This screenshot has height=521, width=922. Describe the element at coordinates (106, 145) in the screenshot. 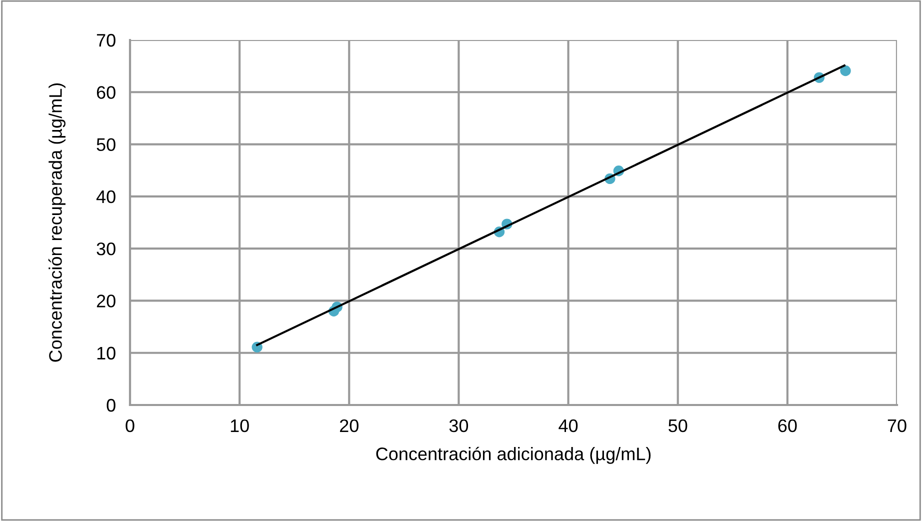

I see `y-tick-label: 50` at that location.